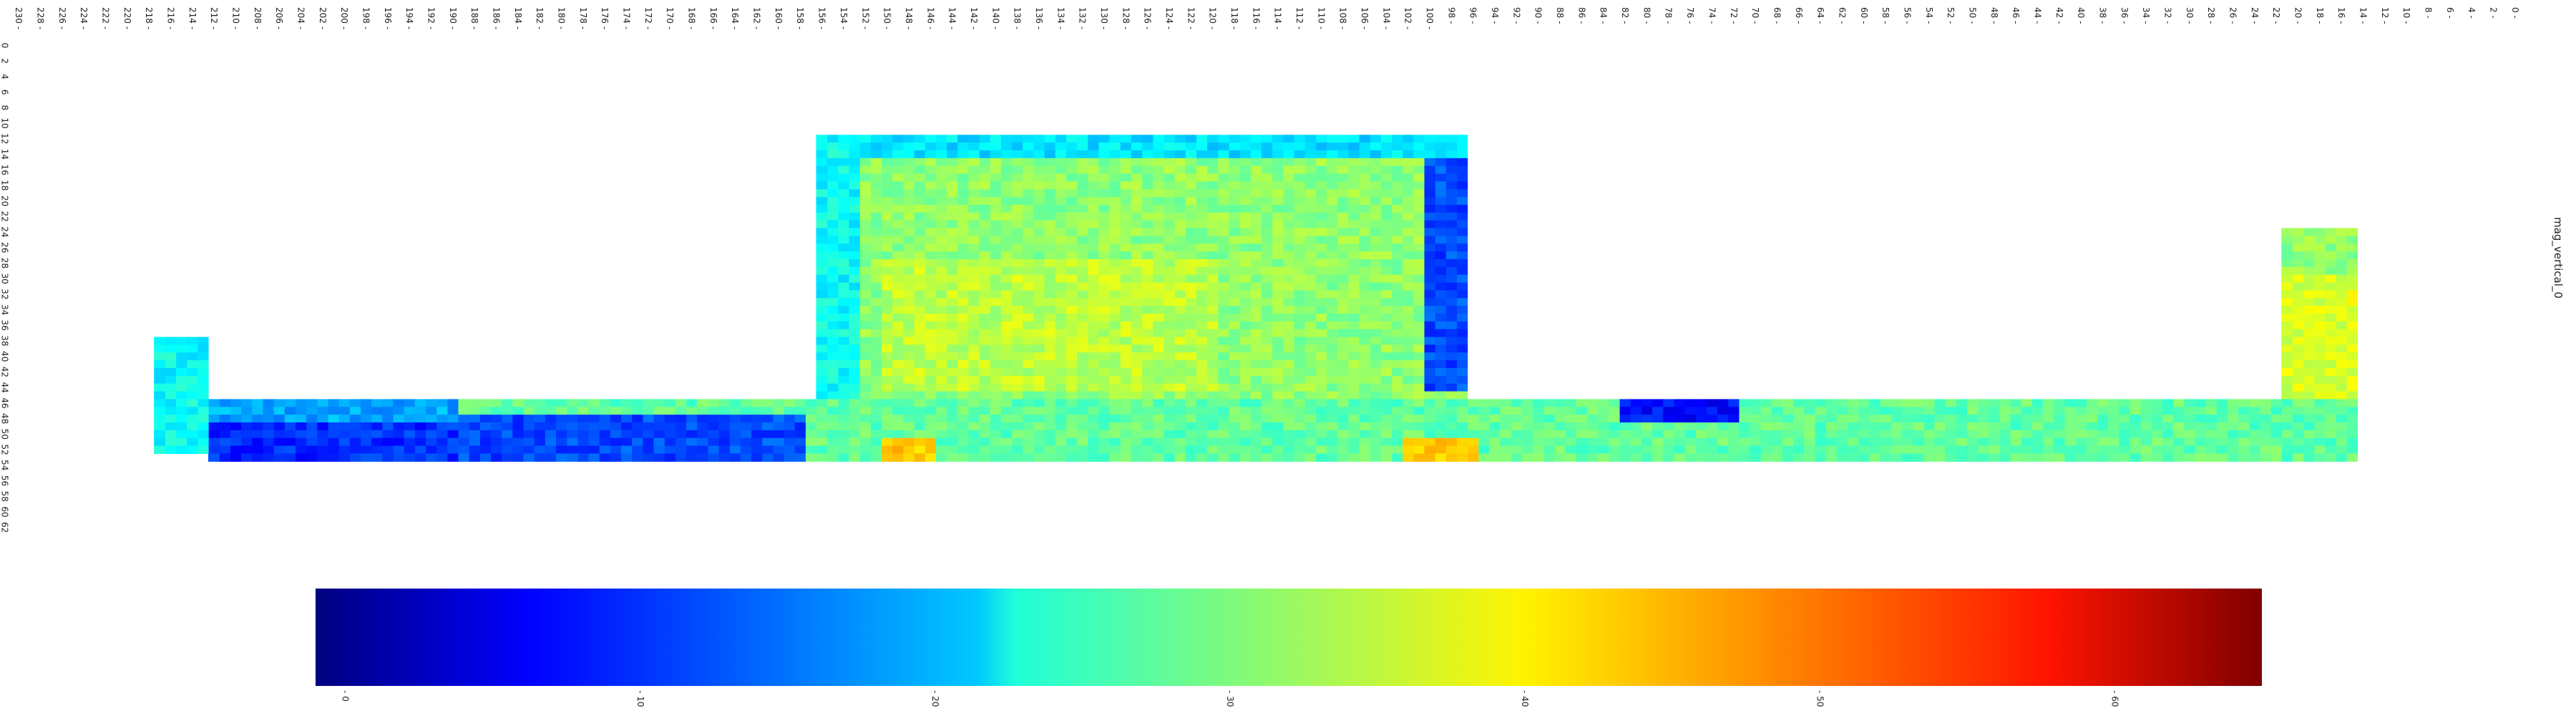 Image resolution: width=2576 pixels, height=716 pixels. Describe the element at coordinates (1646, 15) in the screenshot. I see `x-tick-label: 80 -` at that location.